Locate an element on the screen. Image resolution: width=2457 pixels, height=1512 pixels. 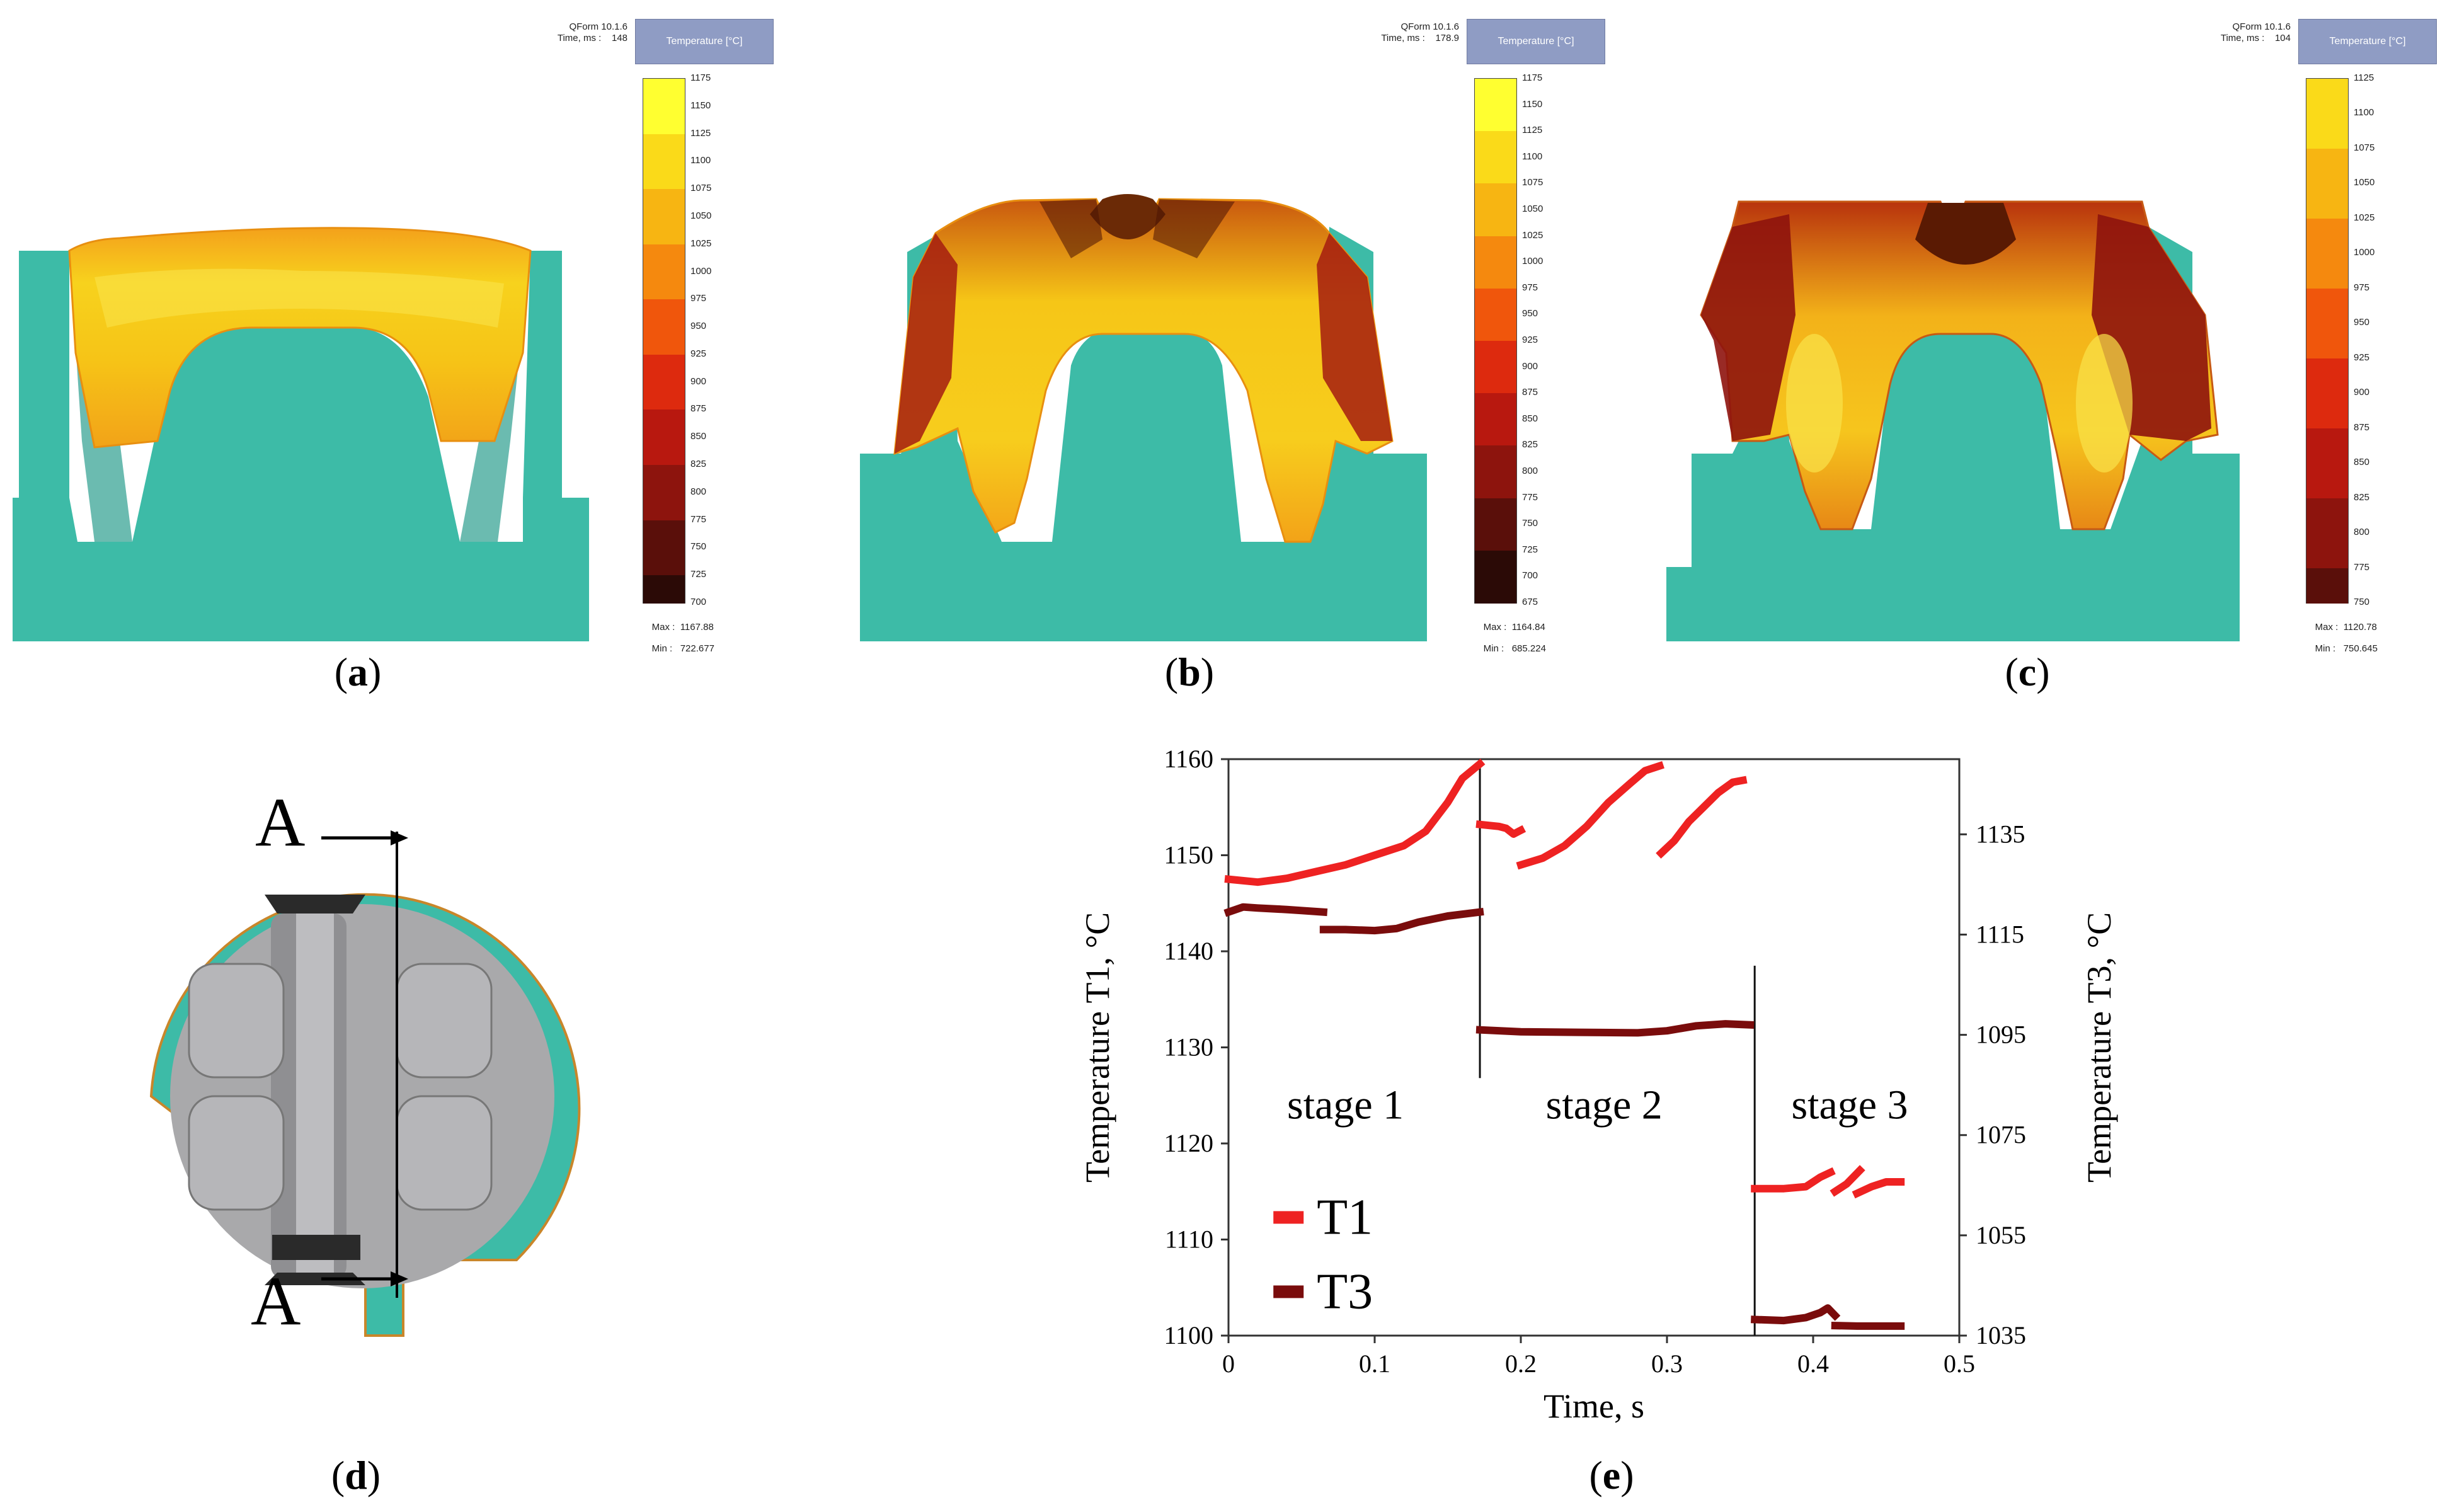
colorbar-tick-label: 1125 is located at coordinates (1532, 130).